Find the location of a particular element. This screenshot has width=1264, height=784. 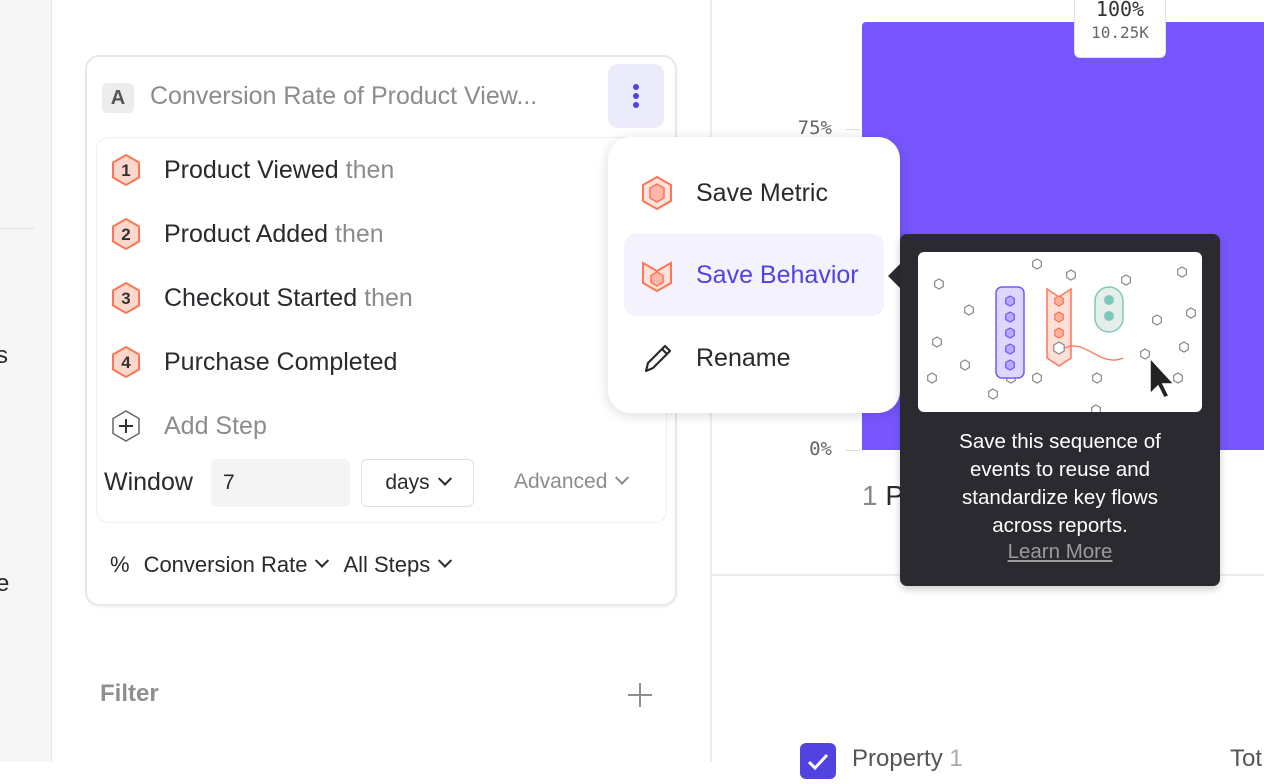

step-number-icon: 4 is located at coordinates (126, 362).